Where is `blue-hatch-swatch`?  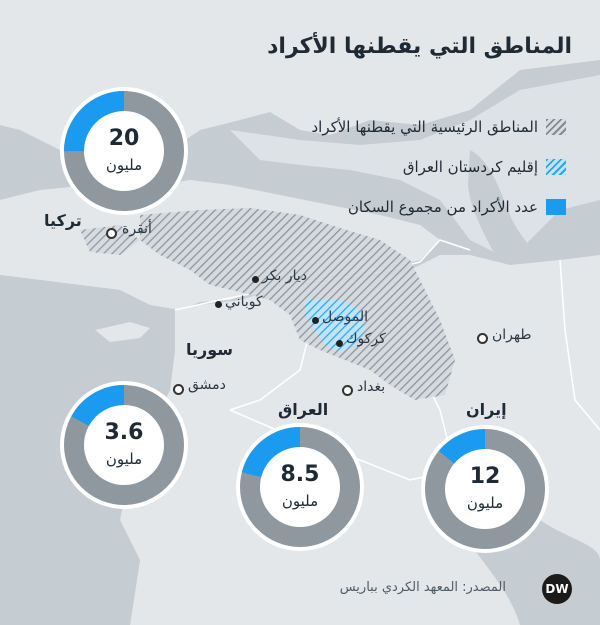
blue-hatch-swatch is located at coordinates (556, 167).